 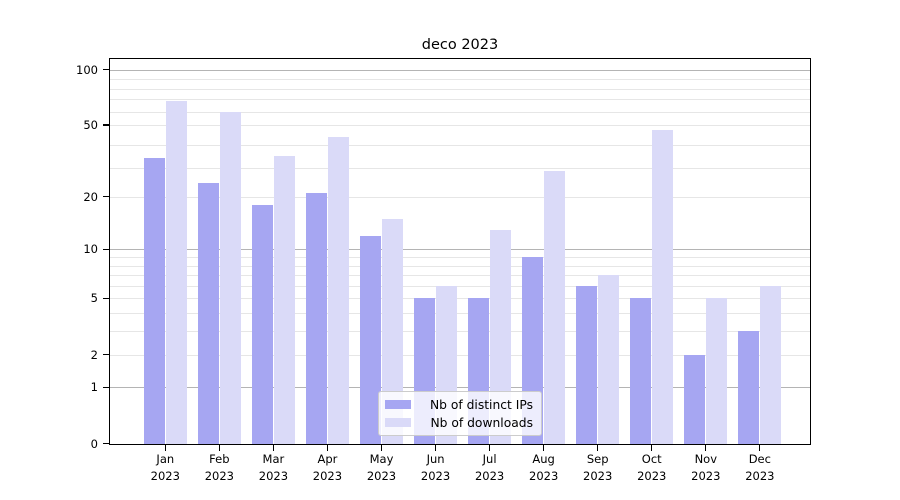 I want to click on left-spine, so click(x=109, y=251).